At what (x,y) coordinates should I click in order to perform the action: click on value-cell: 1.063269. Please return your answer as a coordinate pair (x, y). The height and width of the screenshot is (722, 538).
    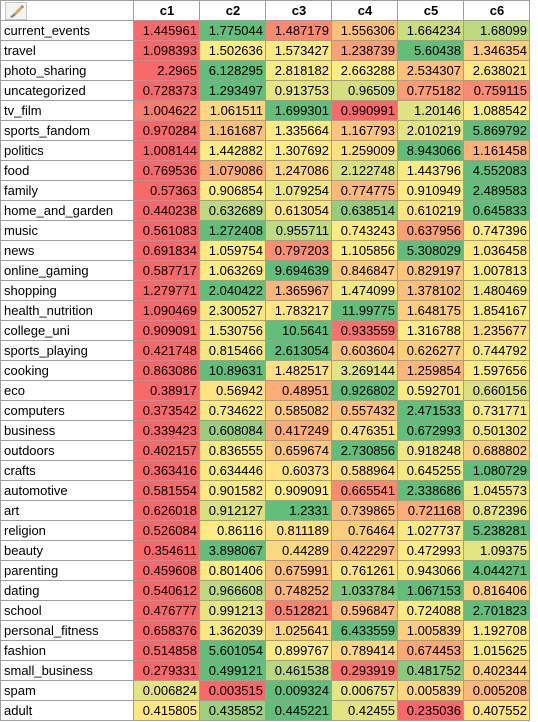
    Looking at the image, I should click on (232, 270).